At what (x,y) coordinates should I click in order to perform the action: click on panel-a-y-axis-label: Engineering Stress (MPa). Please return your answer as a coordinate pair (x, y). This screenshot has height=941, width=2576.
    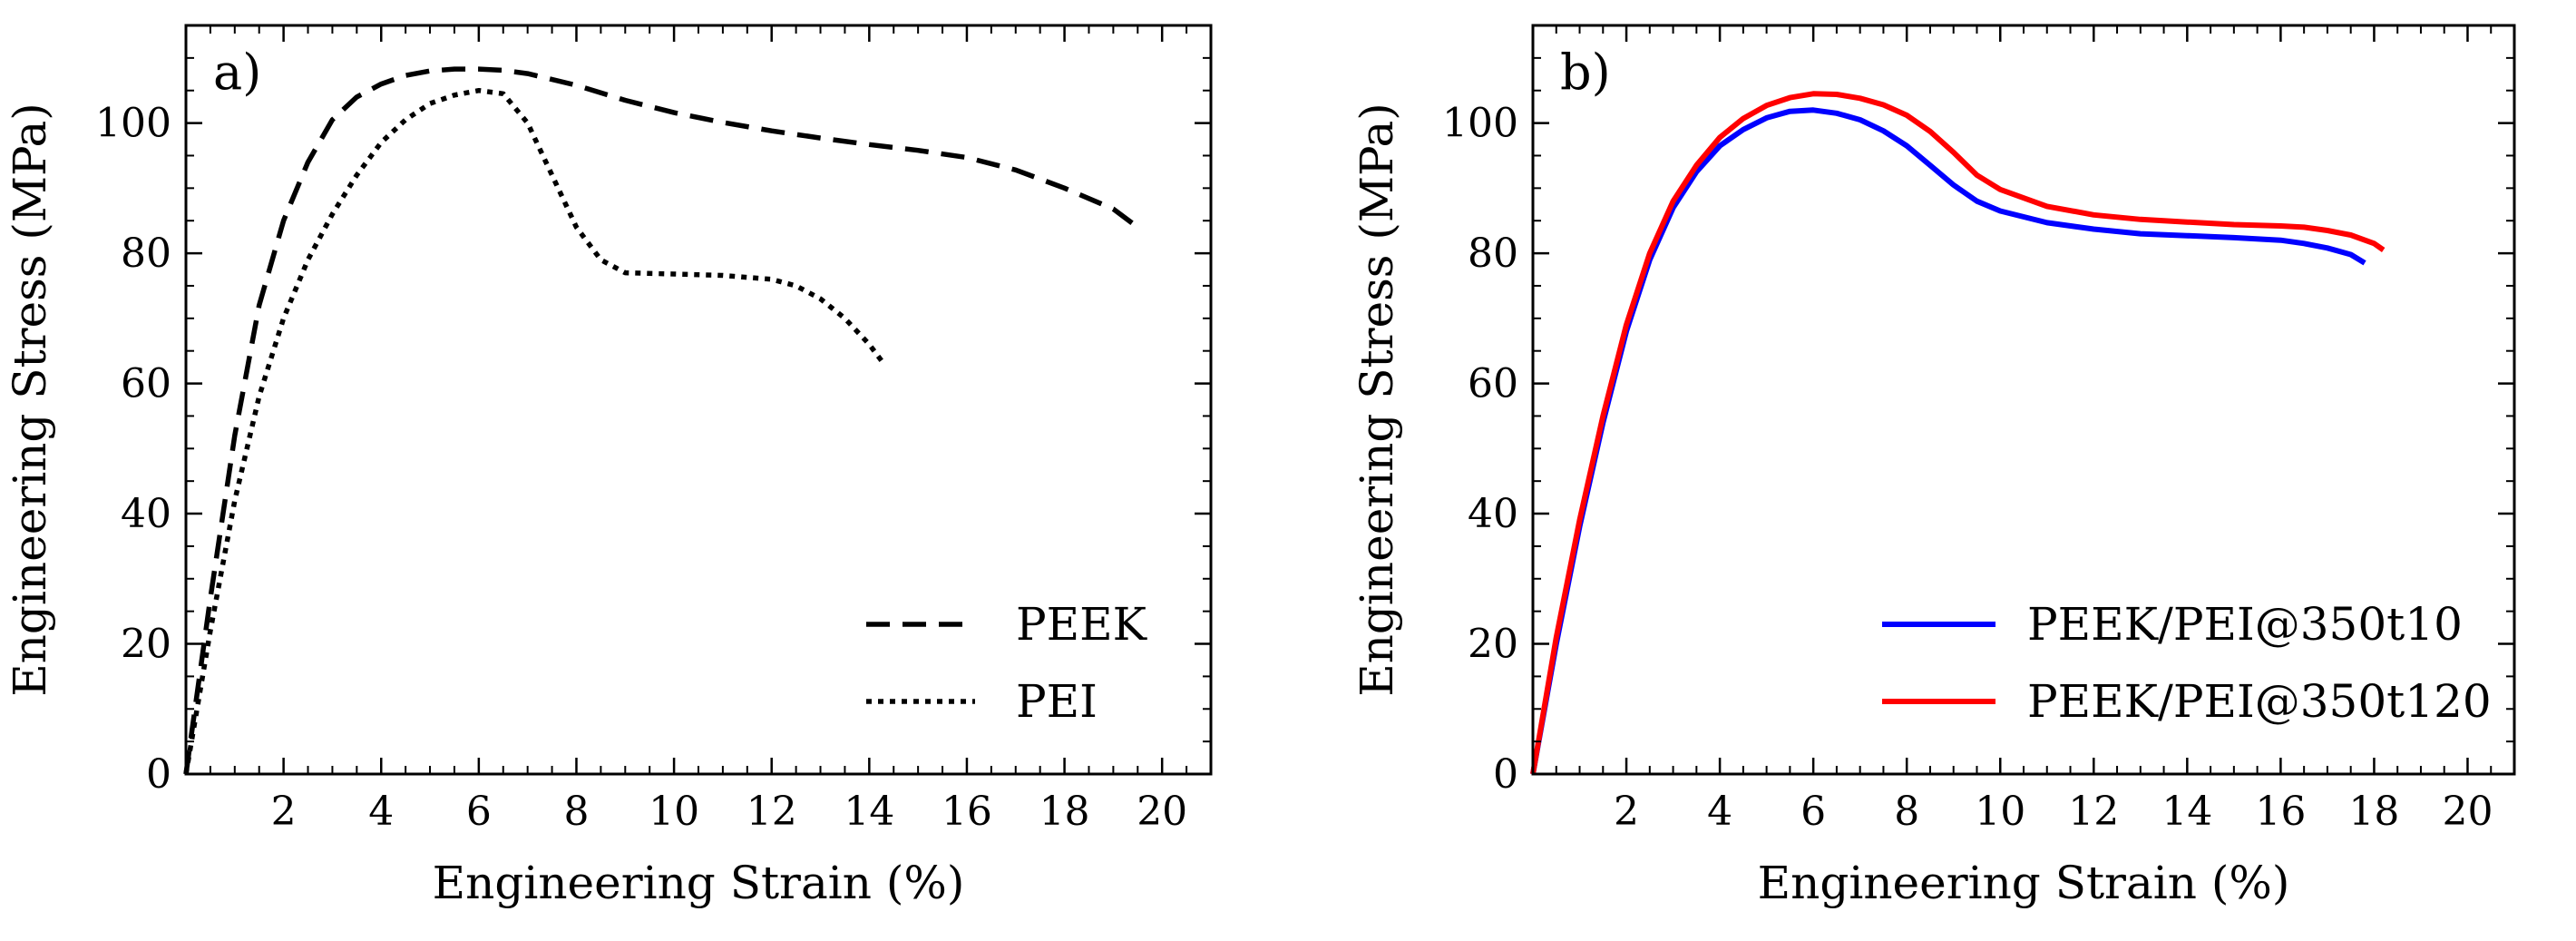
    Looking at the image, I should click on (30, 400).